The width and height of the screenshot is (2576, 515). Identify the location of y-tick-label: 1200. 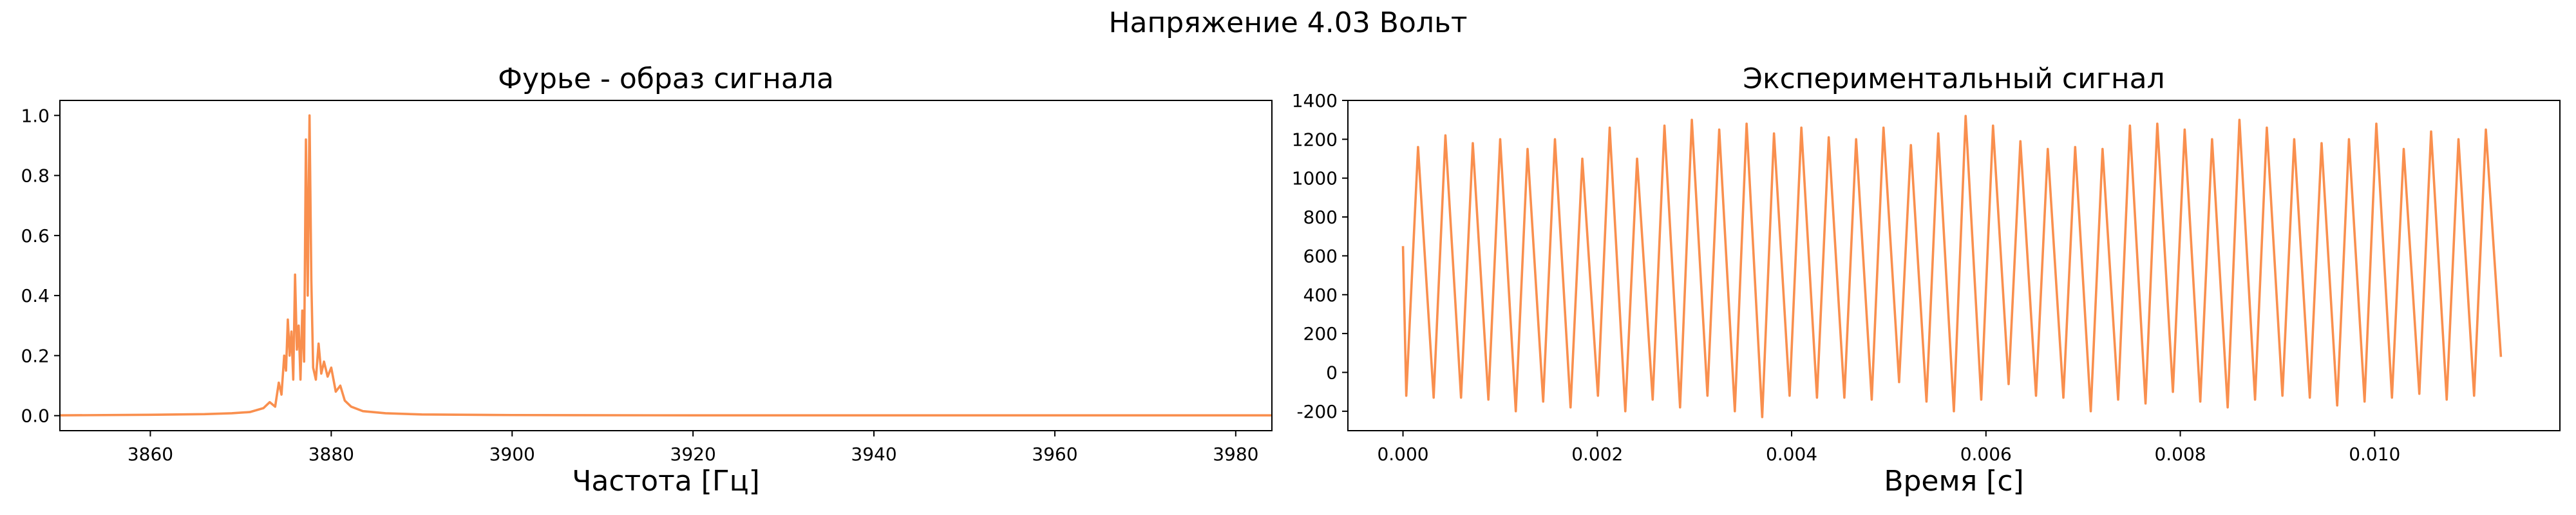
(1315, 139).